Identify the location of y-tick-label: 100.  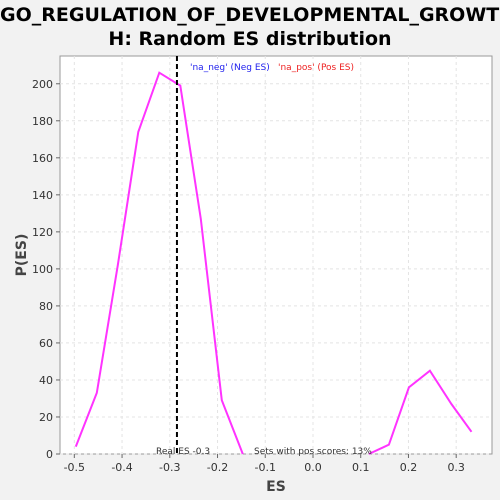
(42, 269).